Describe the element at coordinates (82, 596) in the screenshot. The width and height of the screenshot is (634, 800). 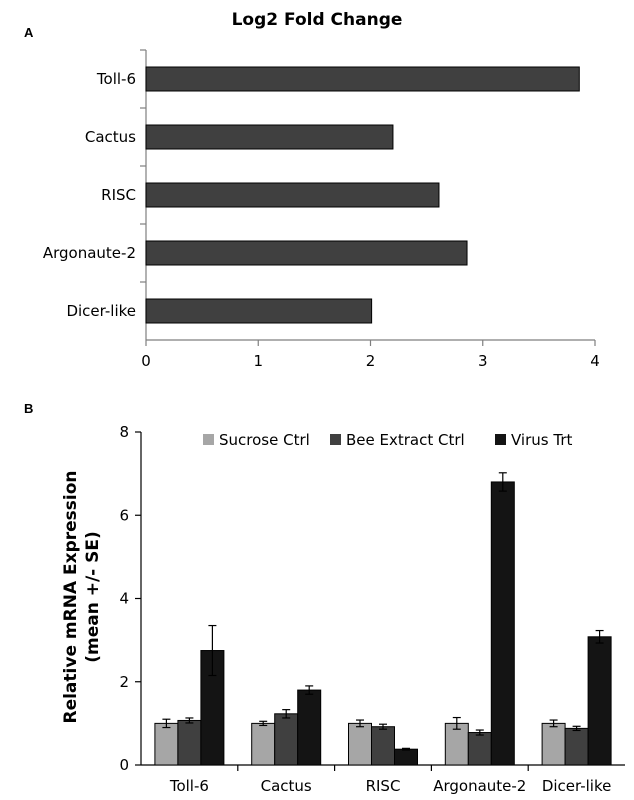
I see `chart-b-y-axis-title: Relative mRNA Expression (mean +/- SE)` at that location.